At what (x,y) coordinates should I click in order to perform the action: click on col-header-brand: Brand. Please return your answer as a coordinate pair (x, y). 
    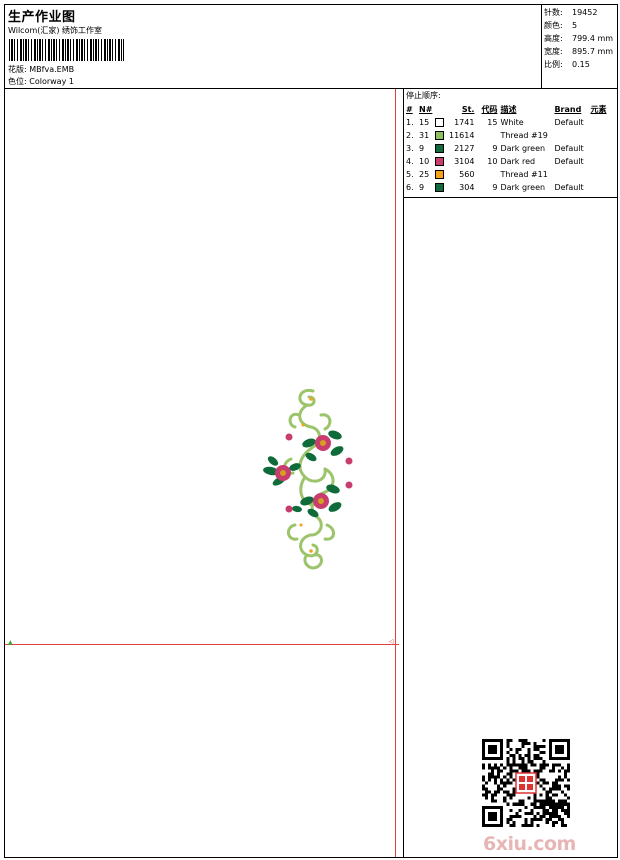
    Looking at the image, I should click on (568, 109).